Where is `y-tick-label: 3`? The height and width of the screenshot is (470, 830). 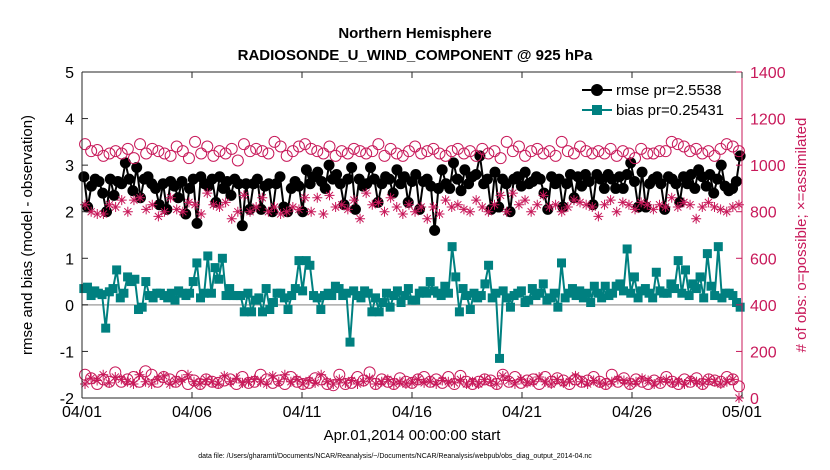
y-tick-label: 3 is located at coordinates (69, 166).